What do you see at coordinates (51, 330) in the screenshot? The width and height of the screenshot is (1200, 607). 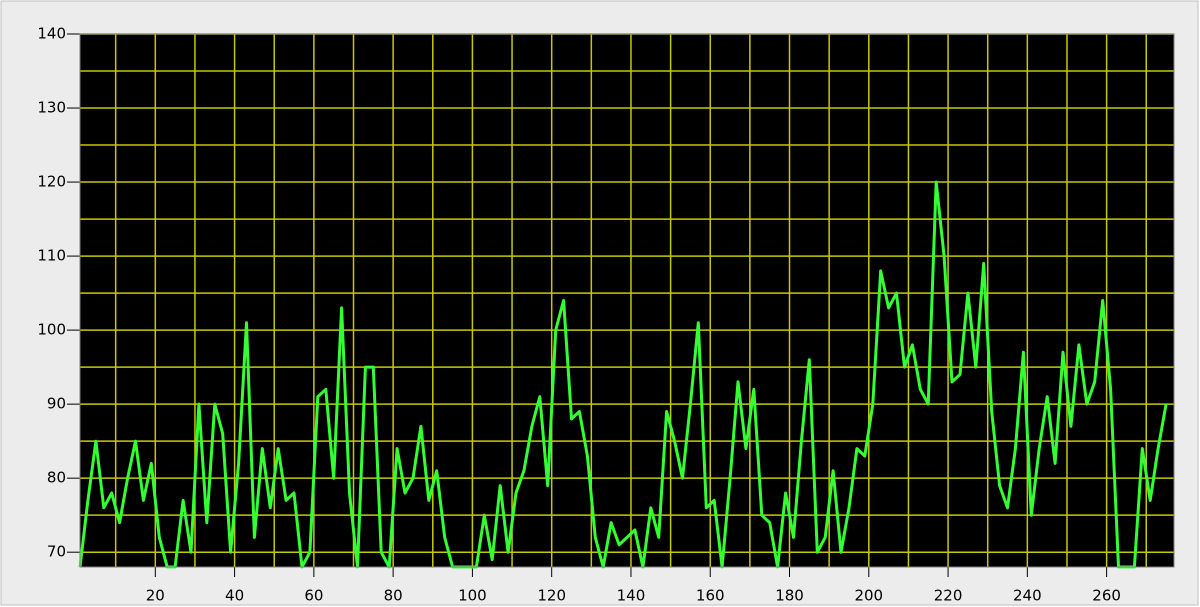 I see `y-tick-label: 100` at bounding box center [51, 330].